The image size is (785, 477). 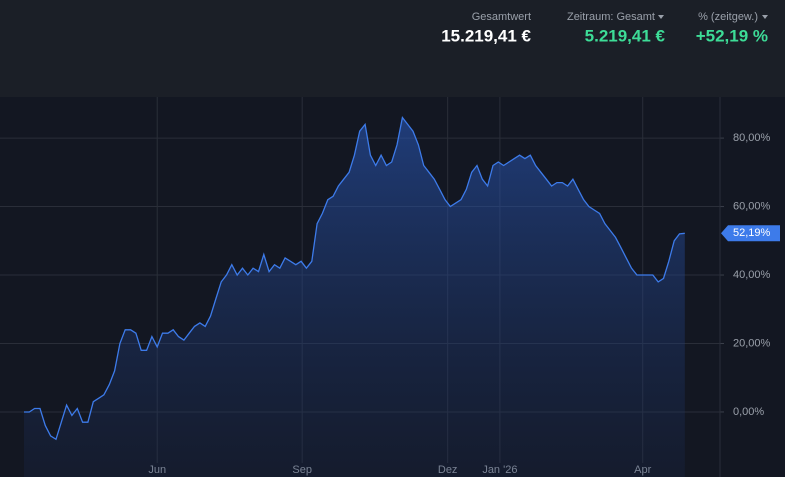 What do you see at coordinates (752, 206) in the screenshot?
I see `y-tick-label: 60,00%` at bounding box center [752, 206].